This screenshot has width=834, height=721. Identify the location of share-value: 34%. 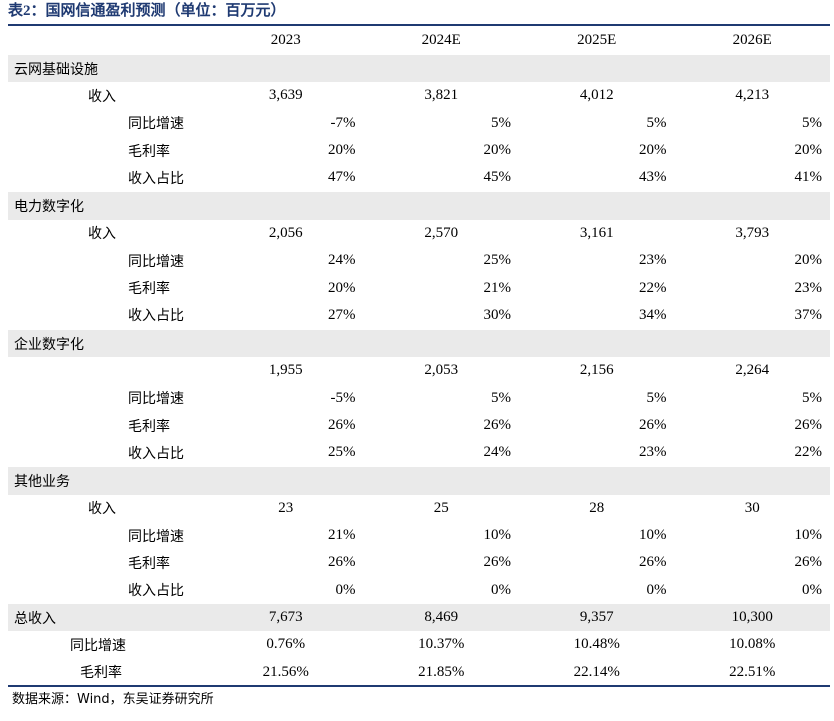
(653, 314).